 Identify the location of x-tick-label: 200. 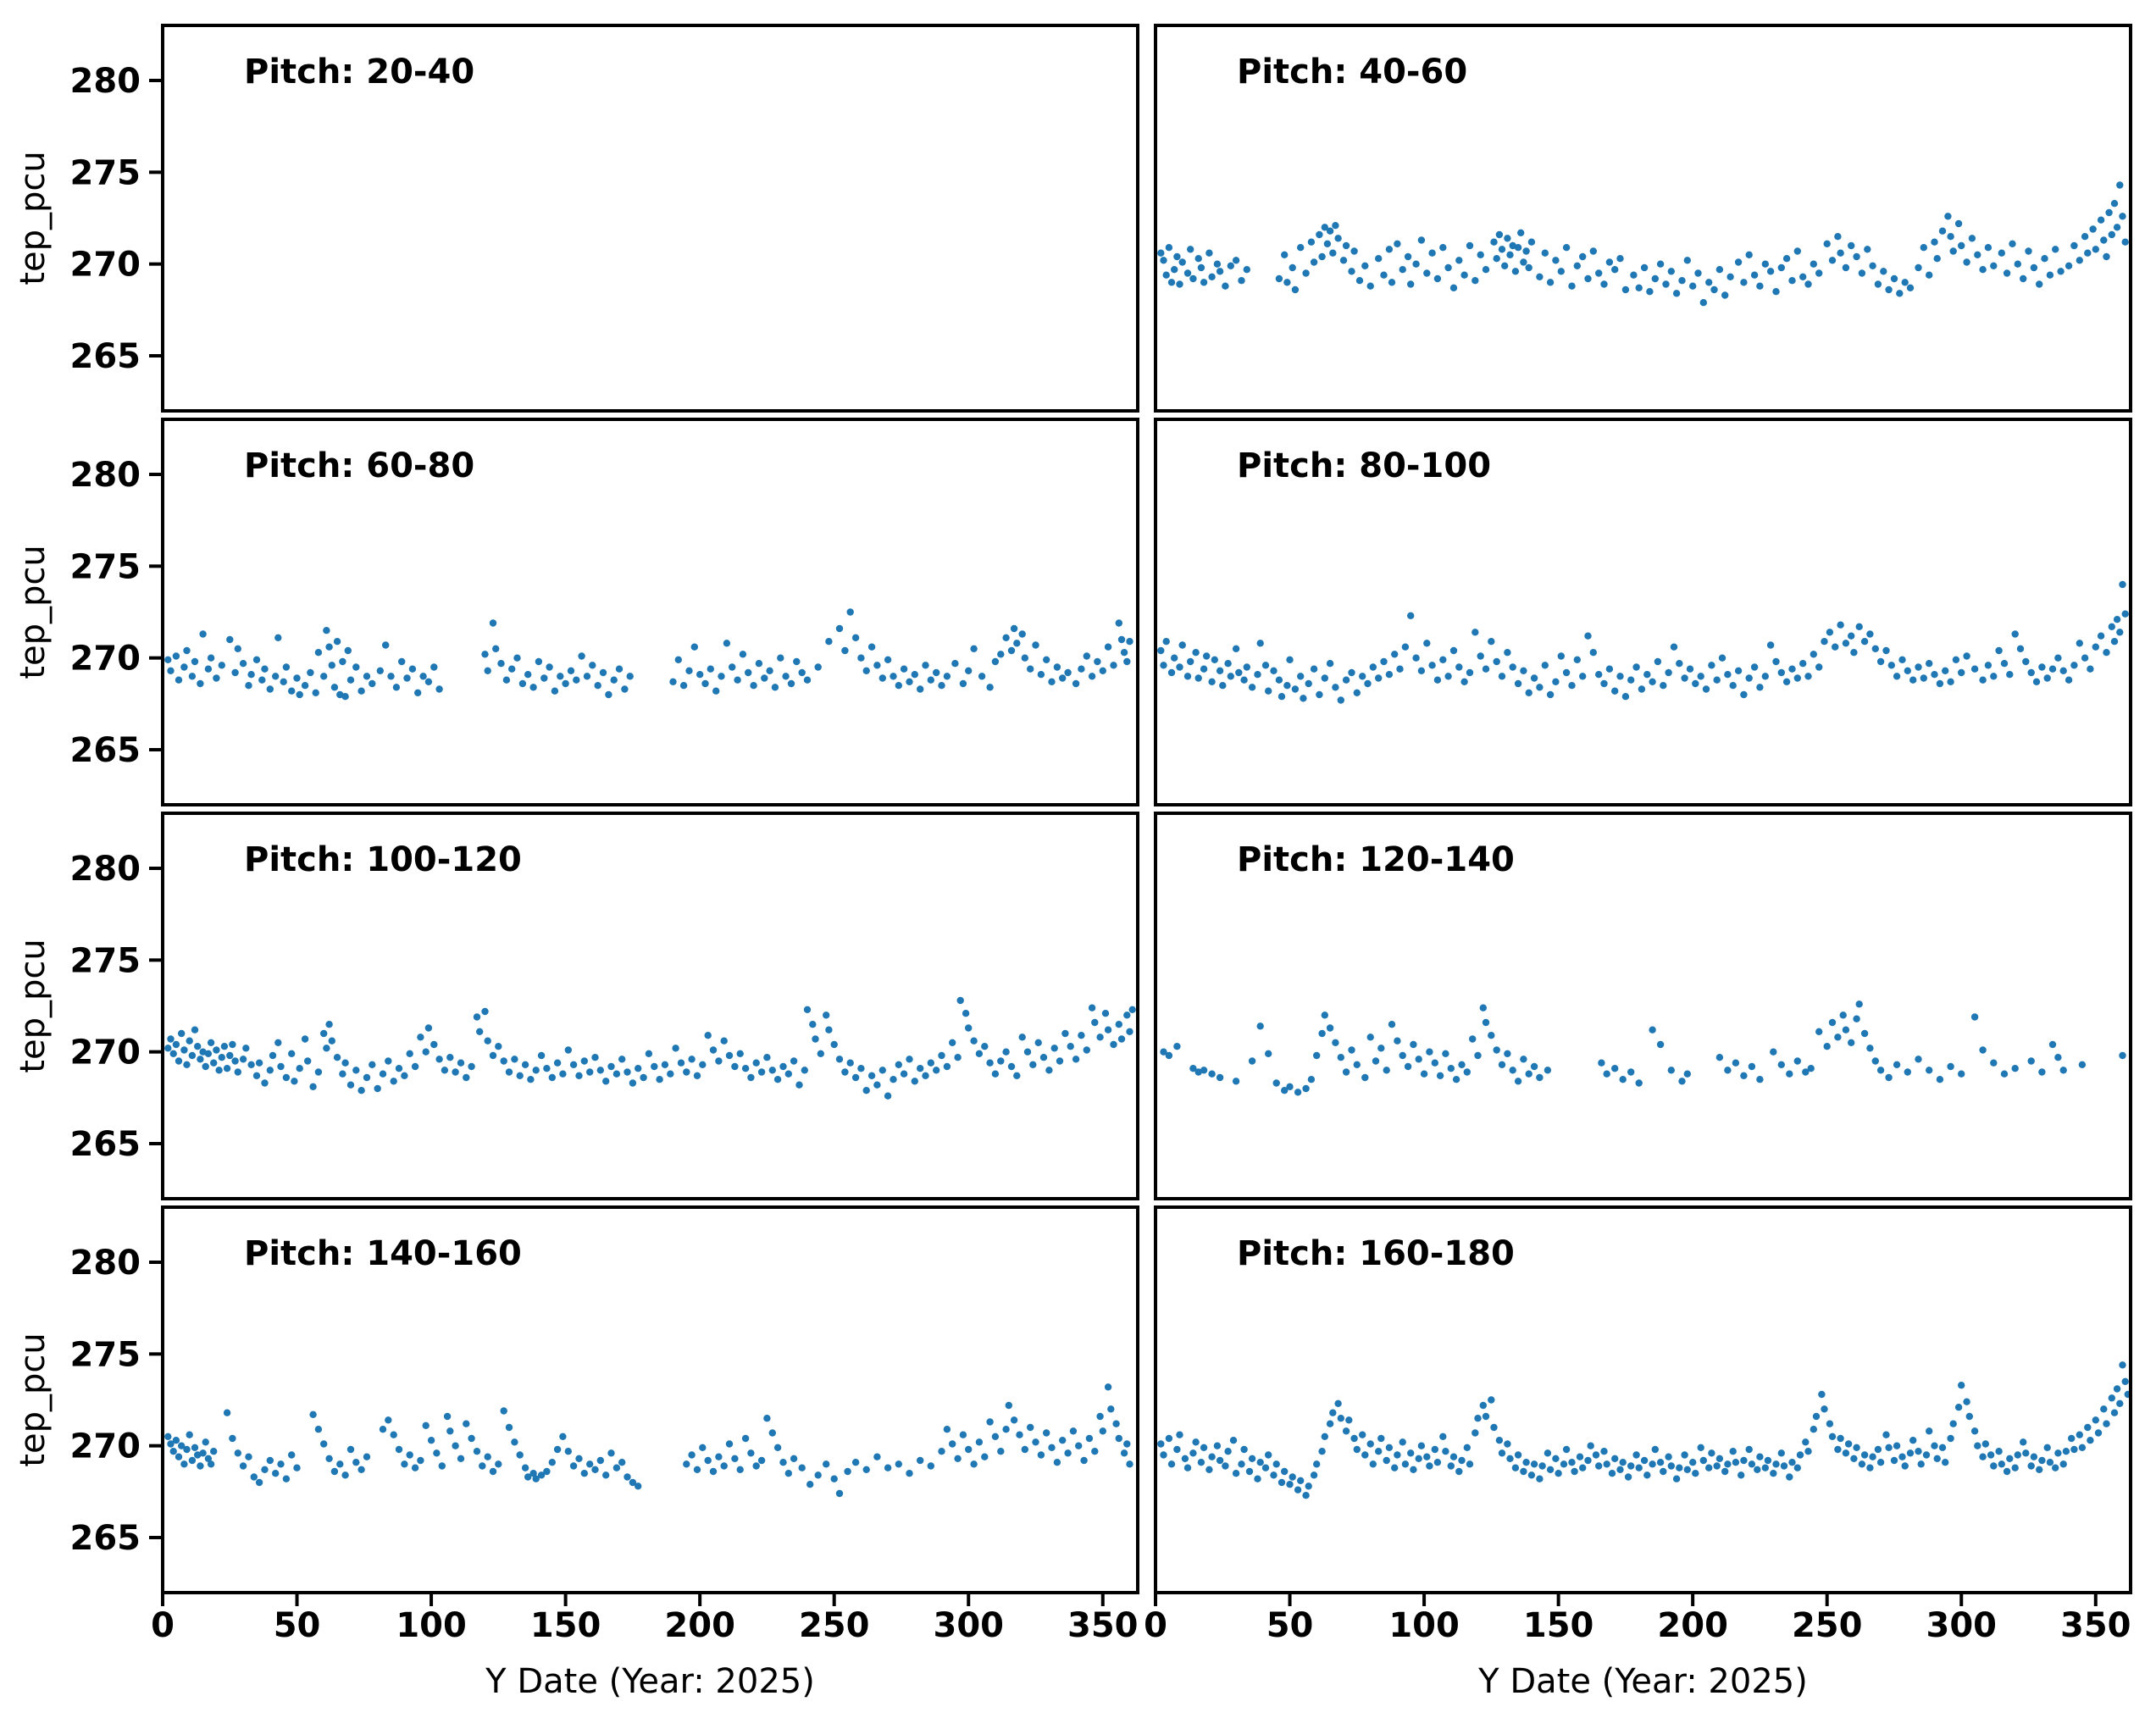
(1692, 1625).